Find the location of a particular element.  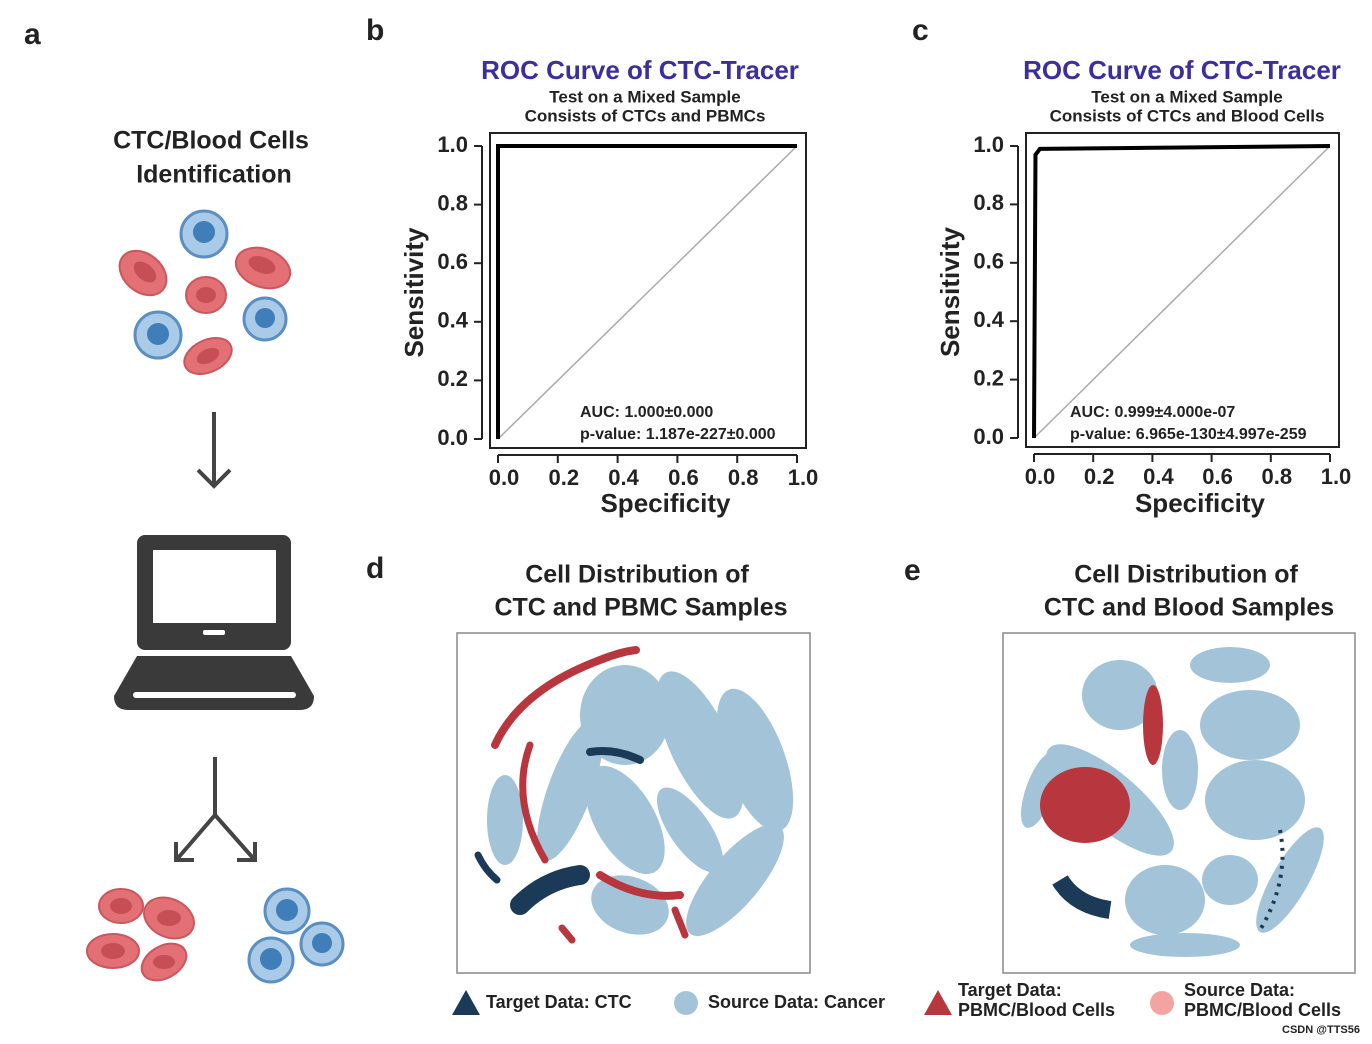

panel-label: b is located at coordinates (375, 30).